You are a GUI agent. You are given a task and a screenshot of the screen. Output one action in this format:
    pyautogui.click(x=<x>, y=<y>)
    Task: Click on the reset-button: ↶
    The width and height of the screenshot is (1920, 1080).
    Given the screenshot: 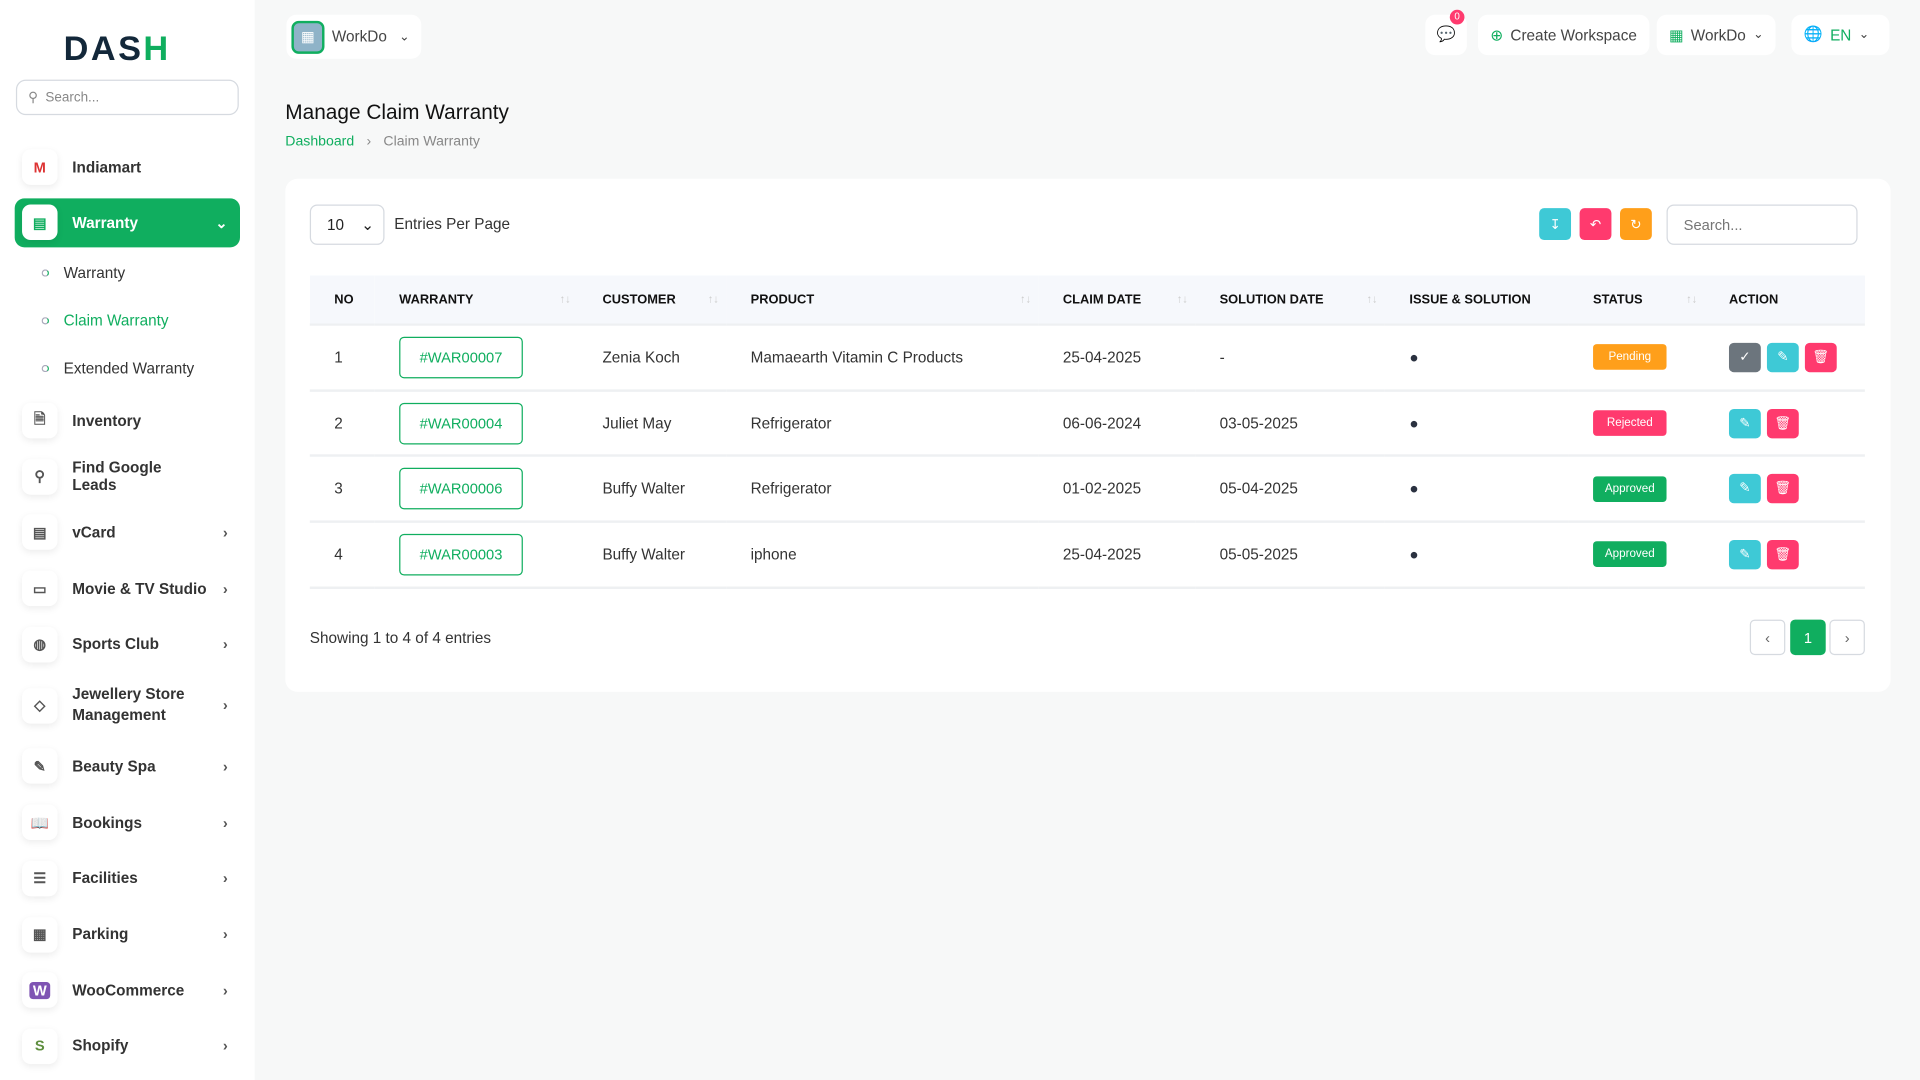 What is the action you would take?
    pyautogui.click(x=1595, y=224)
    